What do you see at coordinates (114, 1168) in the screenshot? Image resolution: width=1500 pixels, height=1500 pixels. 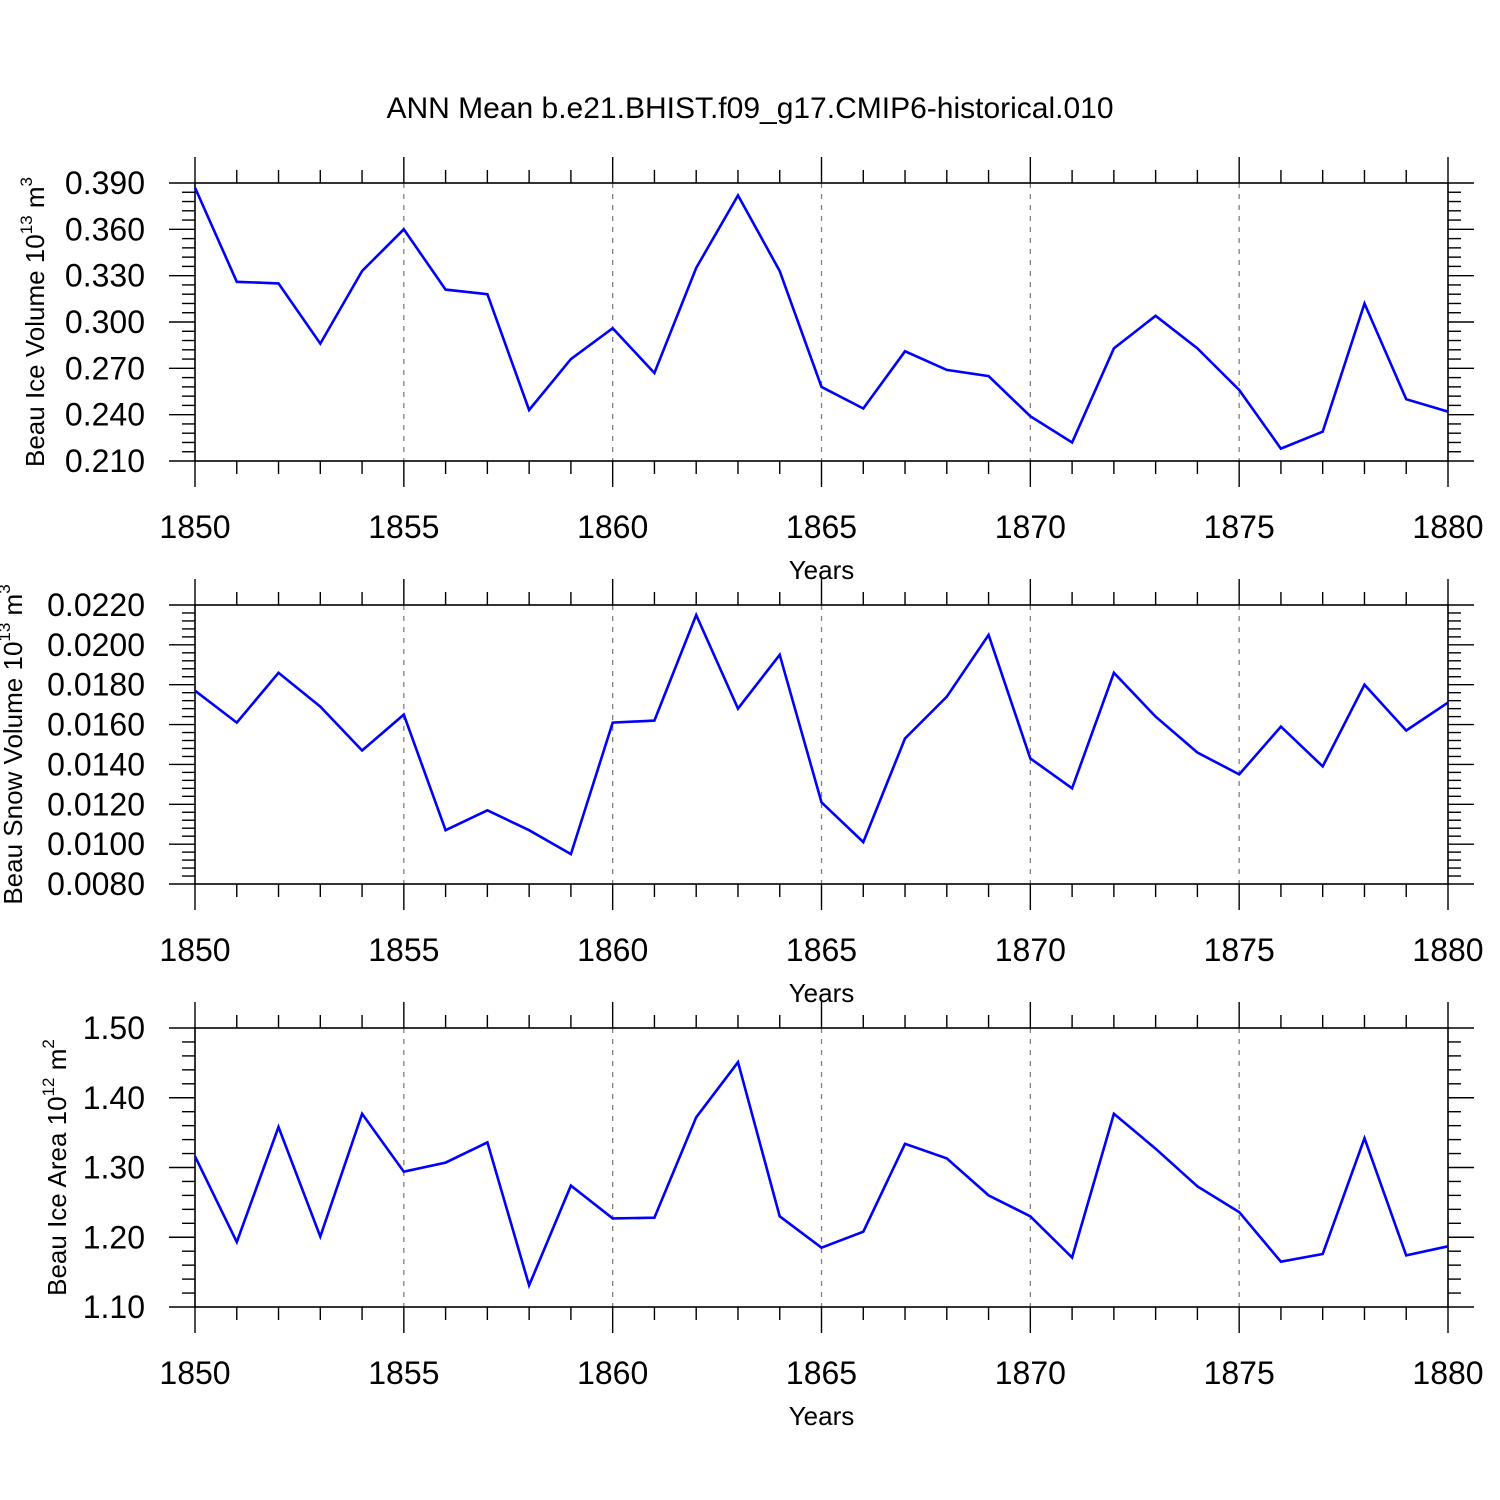 I see `ice-area-y-tick-label: 1.30` at bounding box center [114, 1168].